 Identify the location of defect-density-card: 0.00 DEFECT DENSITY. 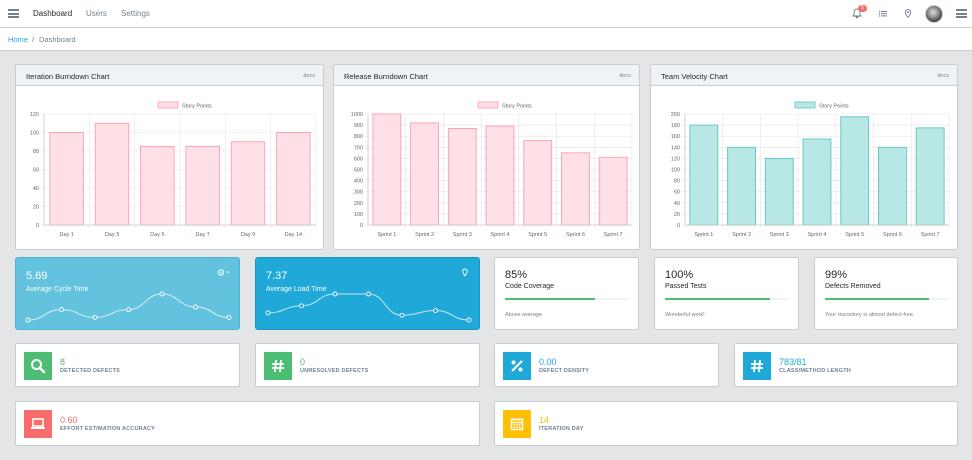
(606, 365).